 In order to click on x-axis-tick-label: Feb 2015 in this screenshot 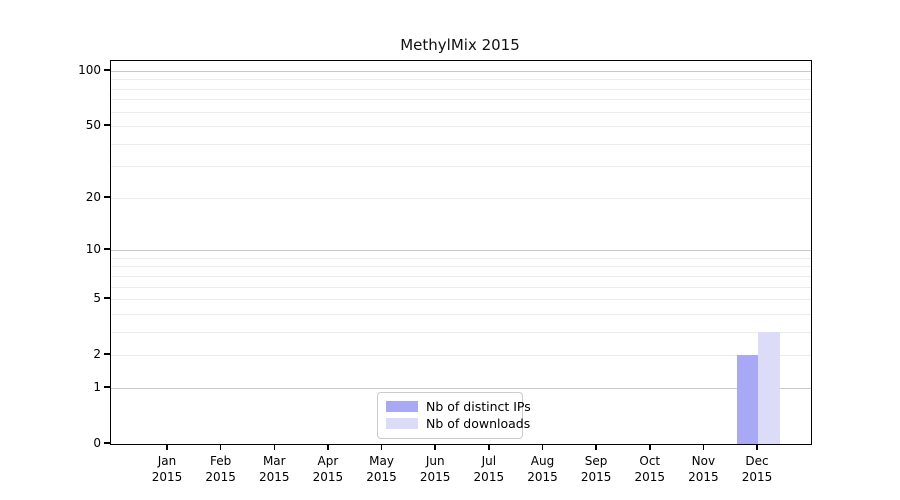, I will do `click(220, 469)`.